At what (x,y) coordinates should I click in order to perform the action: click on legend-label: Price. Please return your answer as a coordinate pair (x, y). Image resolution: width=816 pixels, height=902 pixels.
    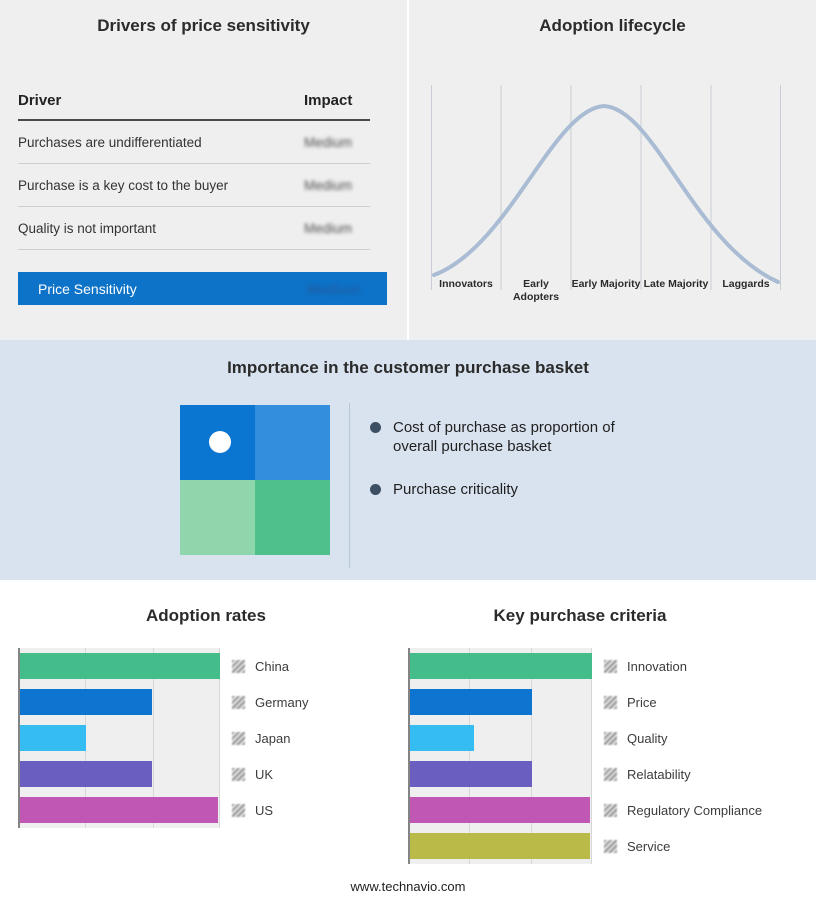
    Looking at the image, I should click on (642, 702).